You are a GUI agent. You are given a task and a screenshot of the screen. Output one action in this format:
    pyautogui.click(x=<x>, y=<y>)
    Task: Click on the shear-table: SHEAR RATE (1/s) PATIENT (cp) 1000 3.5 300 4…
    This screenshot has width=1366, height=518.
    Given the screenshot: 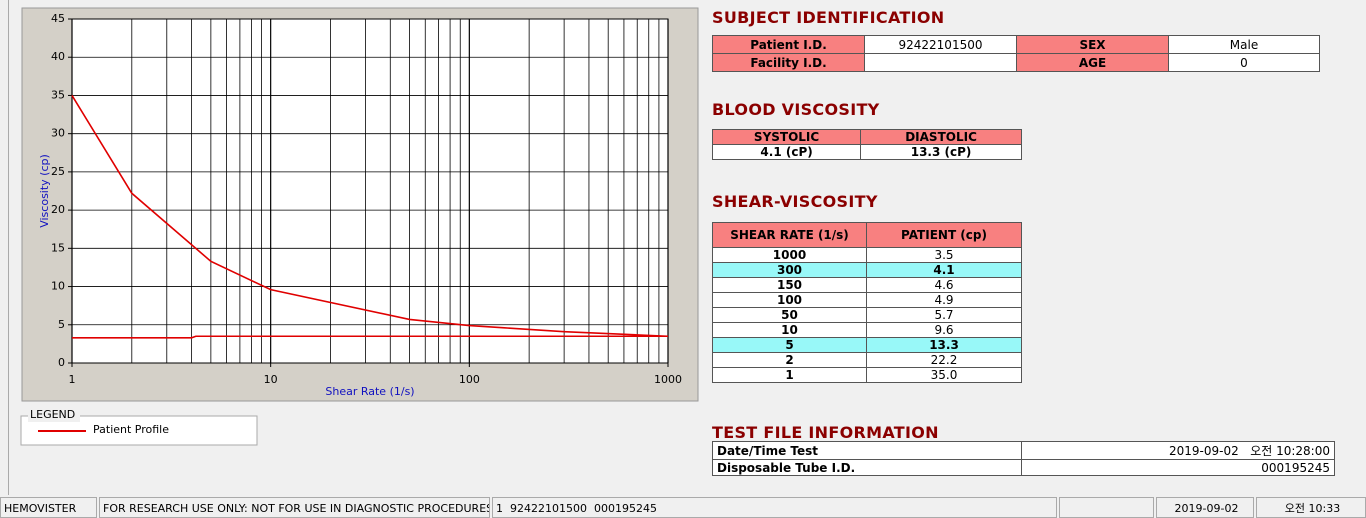 What is the action you would take?
    pyautogui.click(x=867, y=302)
    